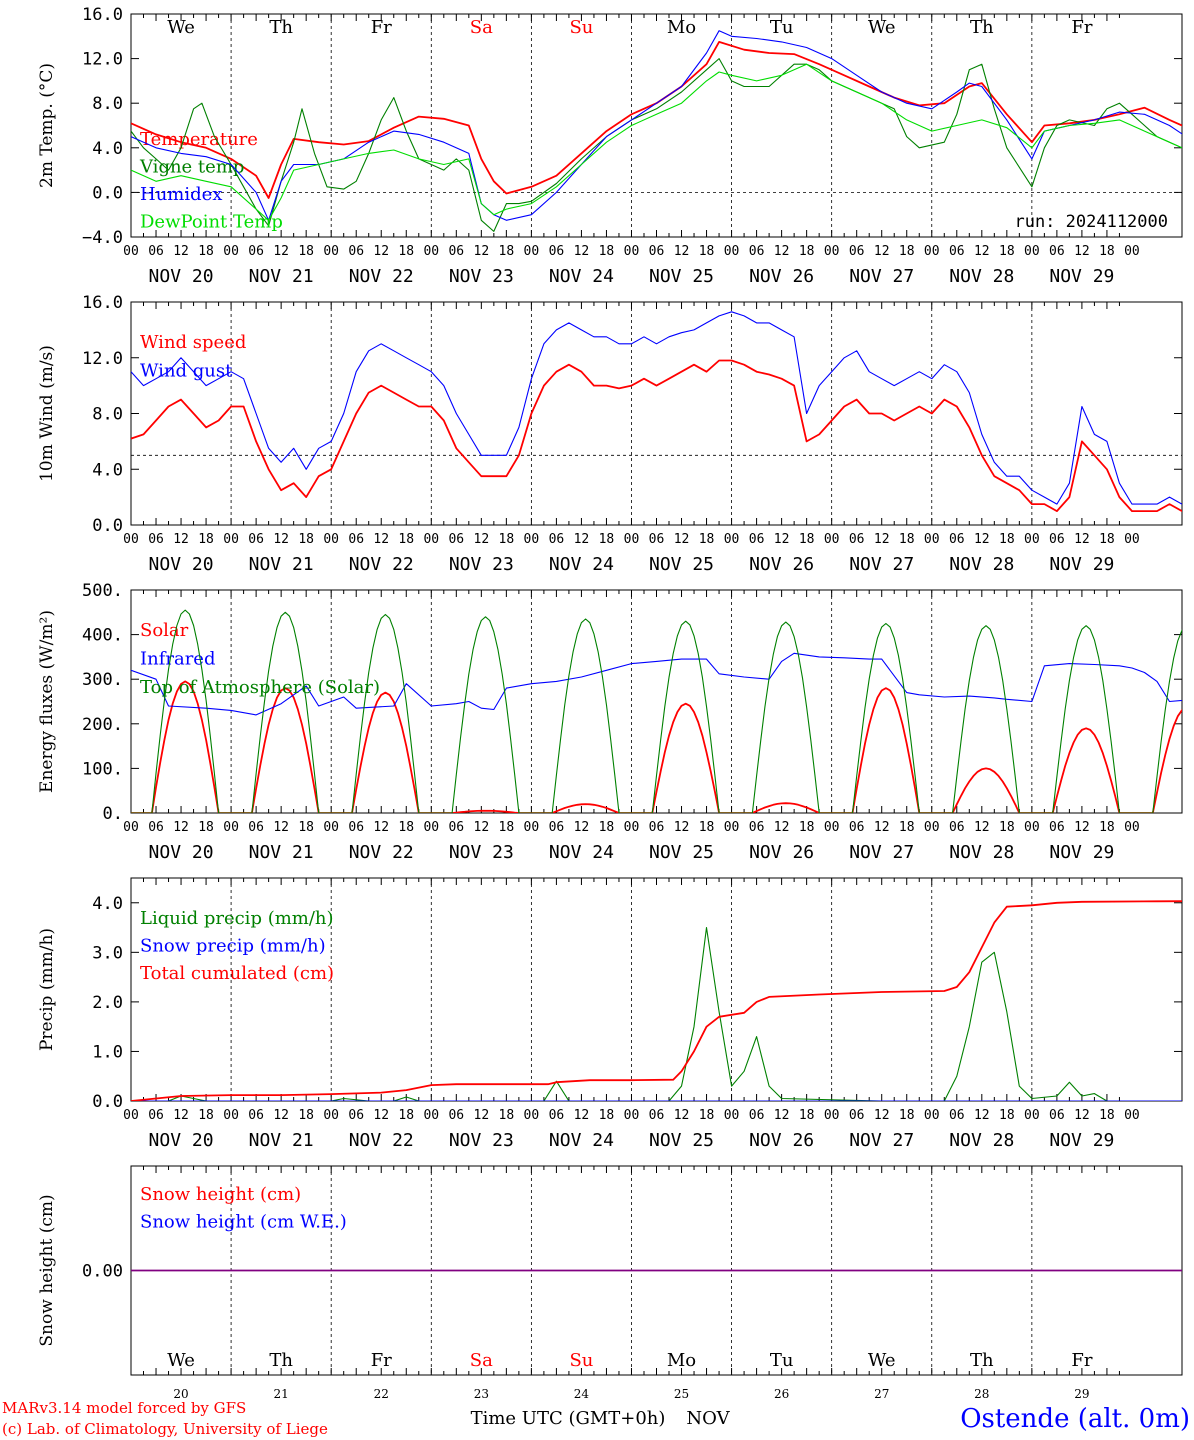 Image resolution: width=1194 pixels, height=1440 pixels. Describe the element at coordinates (237, 918) in the screenshot. I see `legend-entry: Liquid precip (mm/h)` at that location.